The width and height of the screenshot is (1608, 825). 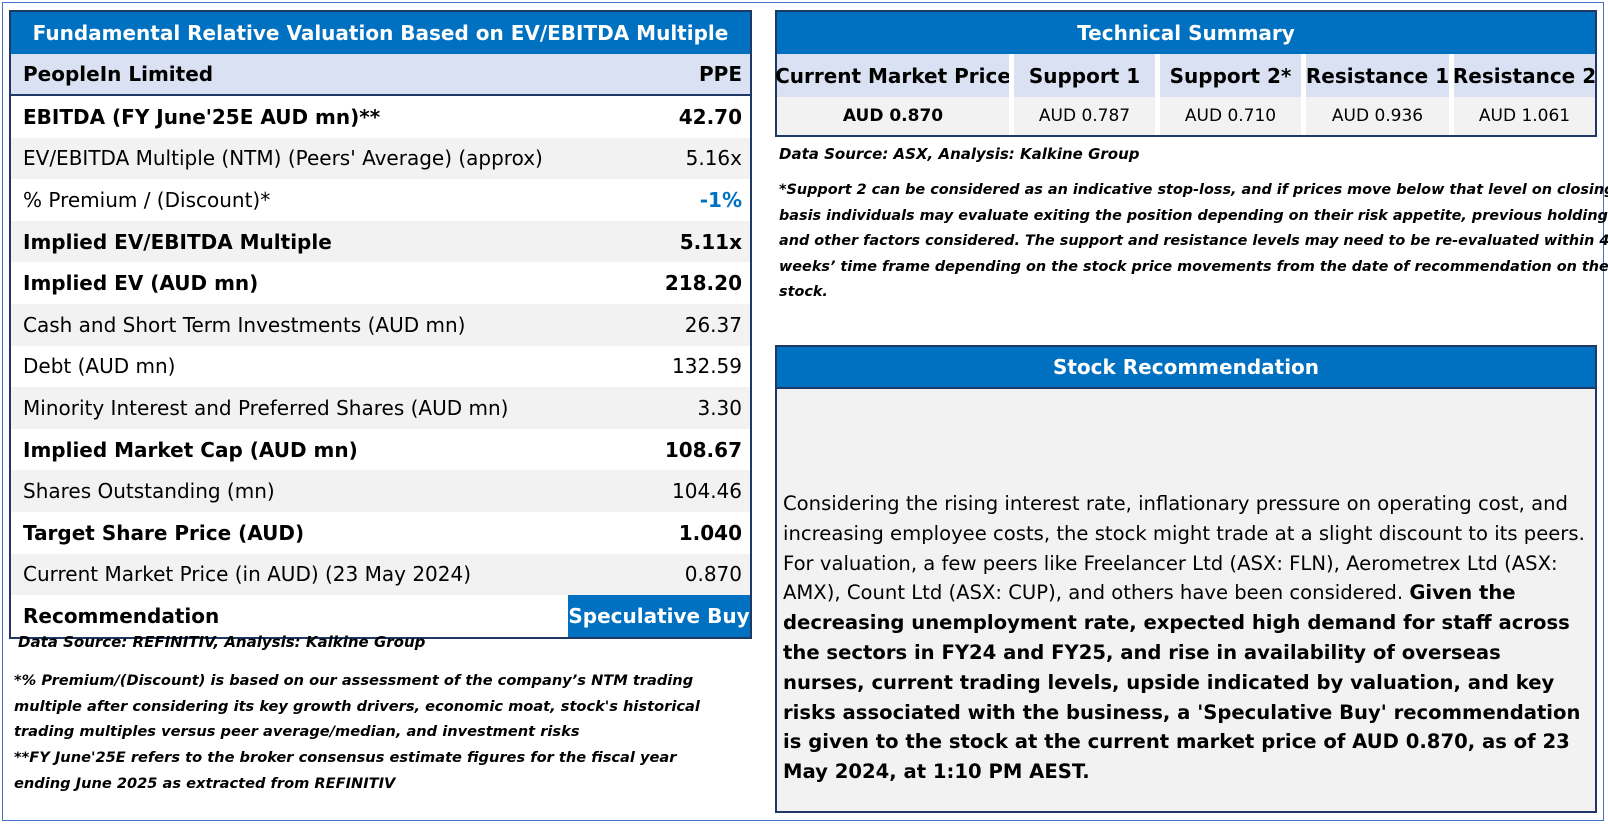 I want to click on table-row: Implied EV/EBITDA Multiple 5.11x, so click(x=380, y=241).